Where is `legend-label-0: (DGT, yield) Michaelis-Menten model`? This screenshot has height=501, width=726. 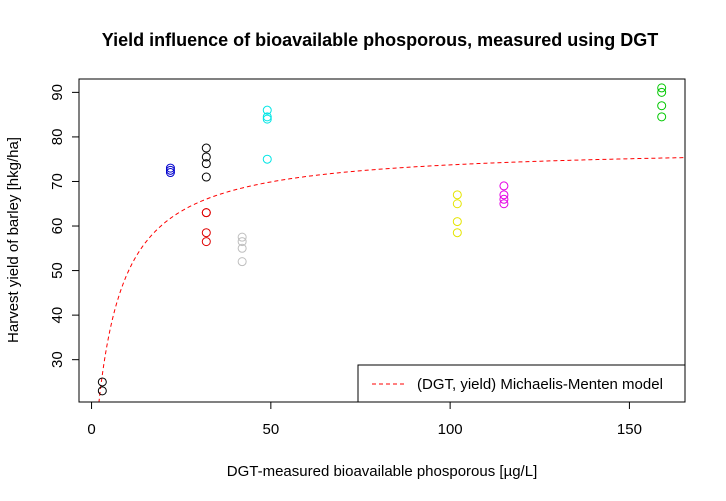 legend-label-0: (DGT, yield) Michaelis-Menten model is located at coordinates (540, 384).